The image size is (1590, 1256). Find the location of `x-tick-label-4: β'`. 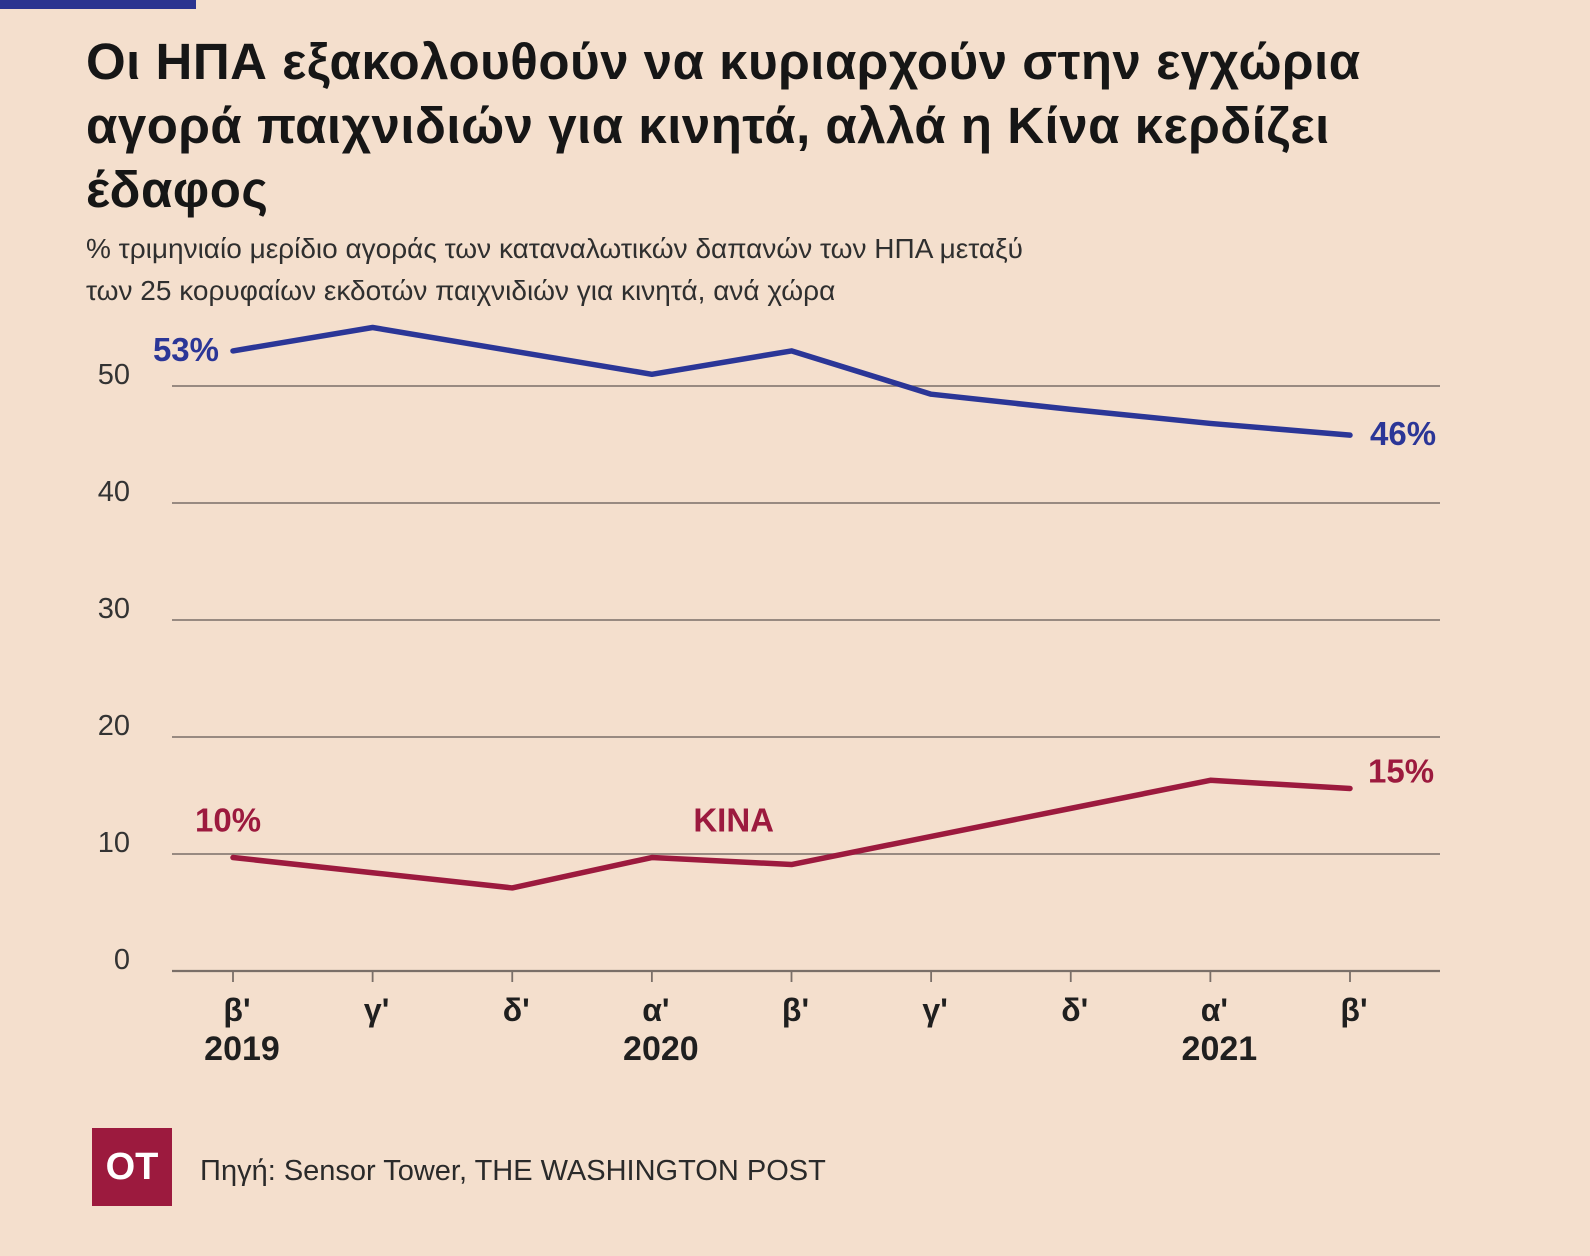

x-tick-label-4: β' is located at coordinates (795, 1010).